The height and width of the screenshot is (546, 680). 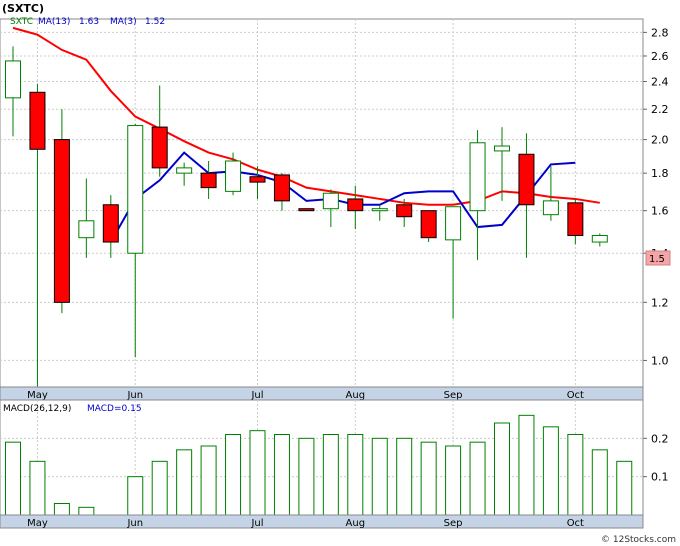 I want to click on price-month-label: May, so click(x=37, y=395).